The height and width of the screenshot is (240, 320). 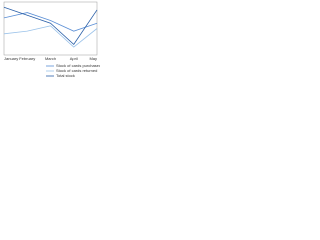 What do you see at coordinates (27, 58) in the screenshot?
I see `x-tick-label: February` at bounding box center [27, 58].